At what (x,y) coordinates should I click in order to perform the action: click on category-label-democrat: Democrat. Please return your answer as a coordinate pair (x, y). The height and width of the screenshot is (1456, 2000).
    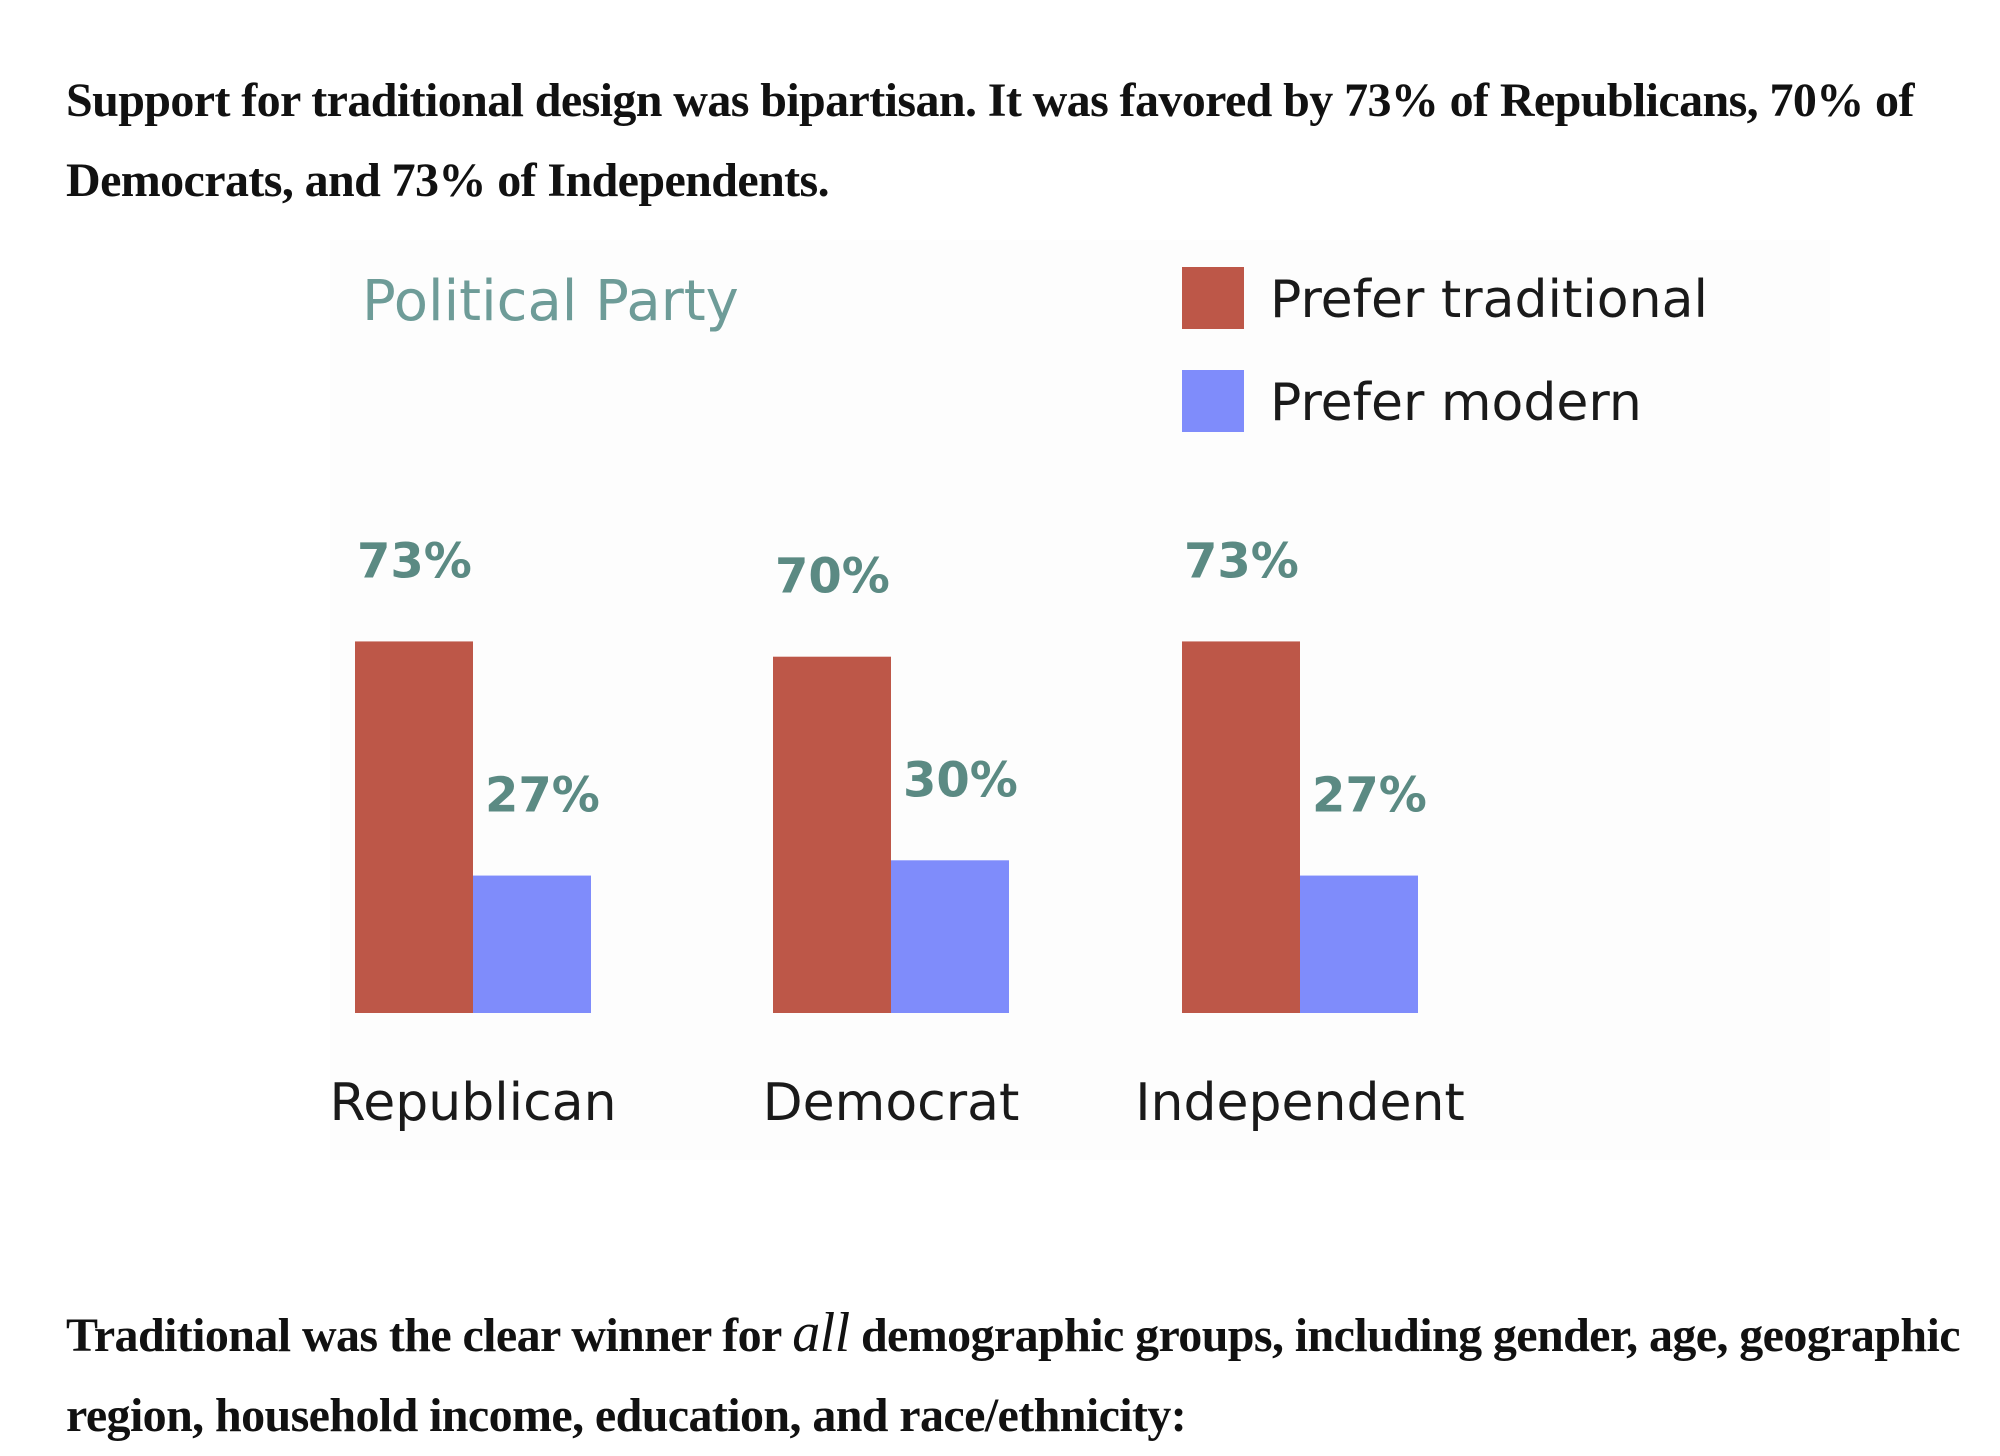
    Looking at the image, I should click on (891, 1103).